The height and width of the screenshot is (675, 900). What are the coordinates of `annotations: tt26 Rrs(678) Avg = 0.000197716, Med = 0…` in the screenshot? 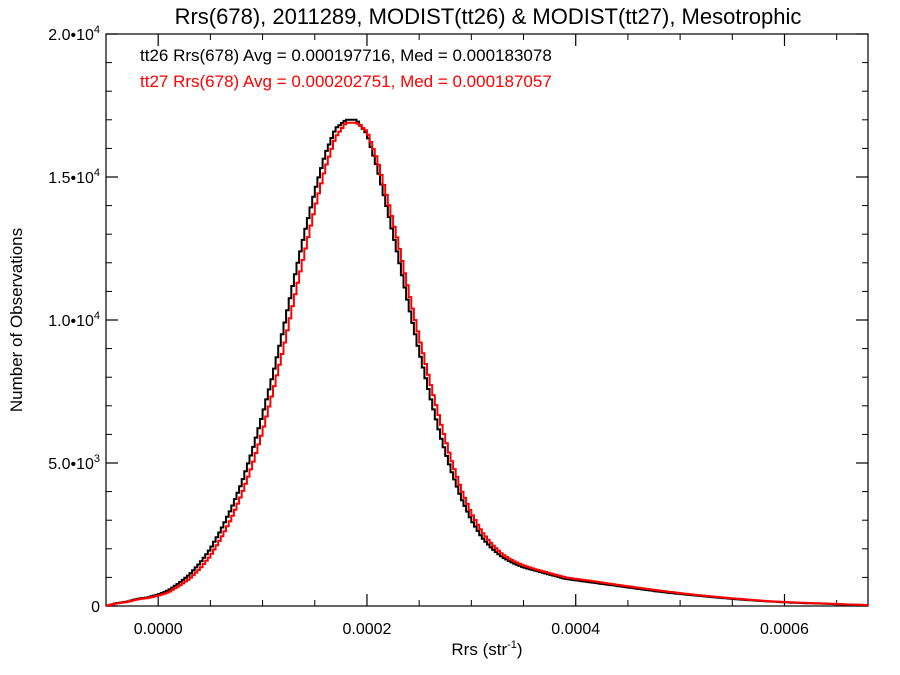 It's located at (346, 68).